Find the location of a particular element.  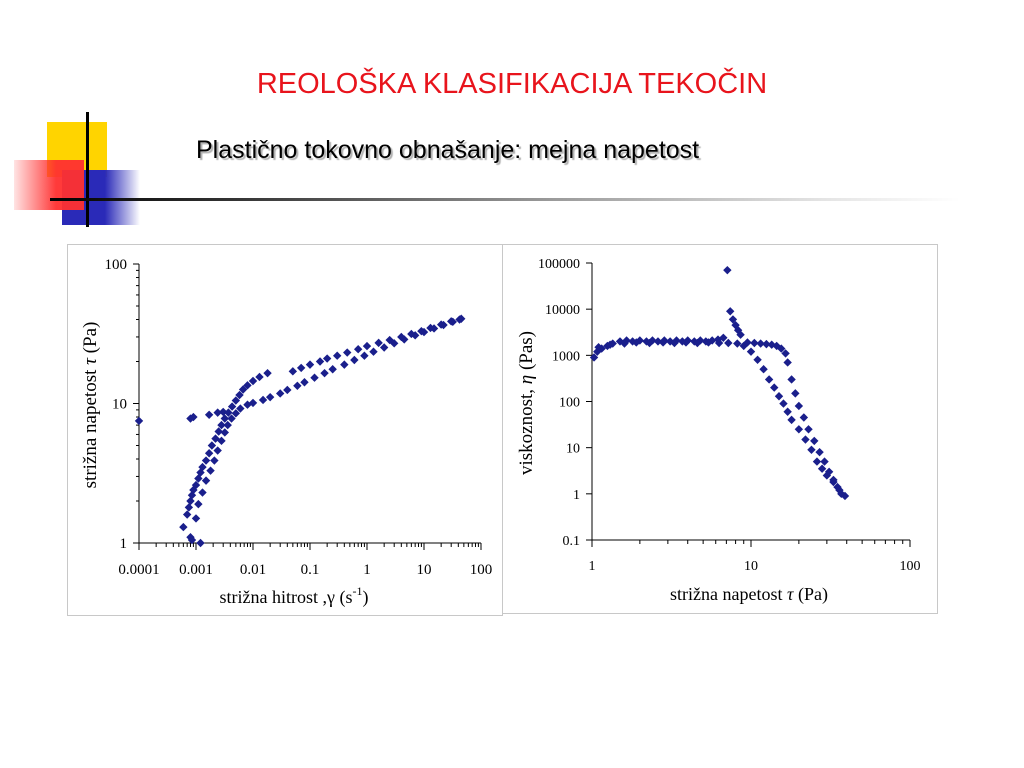

y-tick-label: 100 is located at coordinates (569, 403).